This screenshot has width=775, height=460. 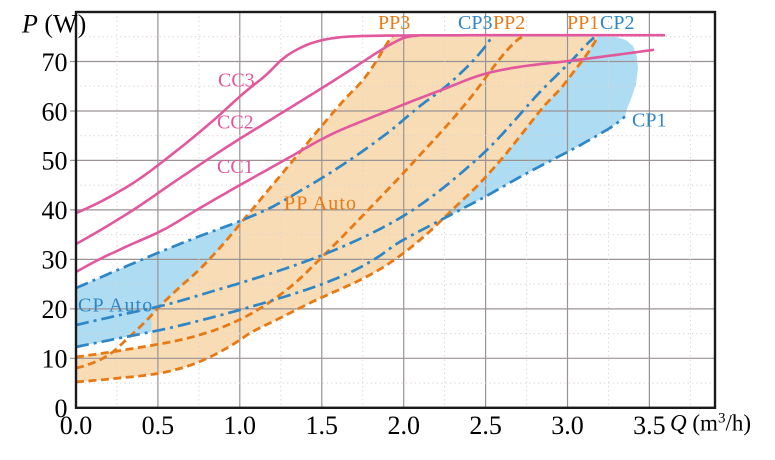 What do you see at coordinates (710, 423) in the screenshot?
I see `svg-text: Q (m3/h)` at bounding box center [710, 423].